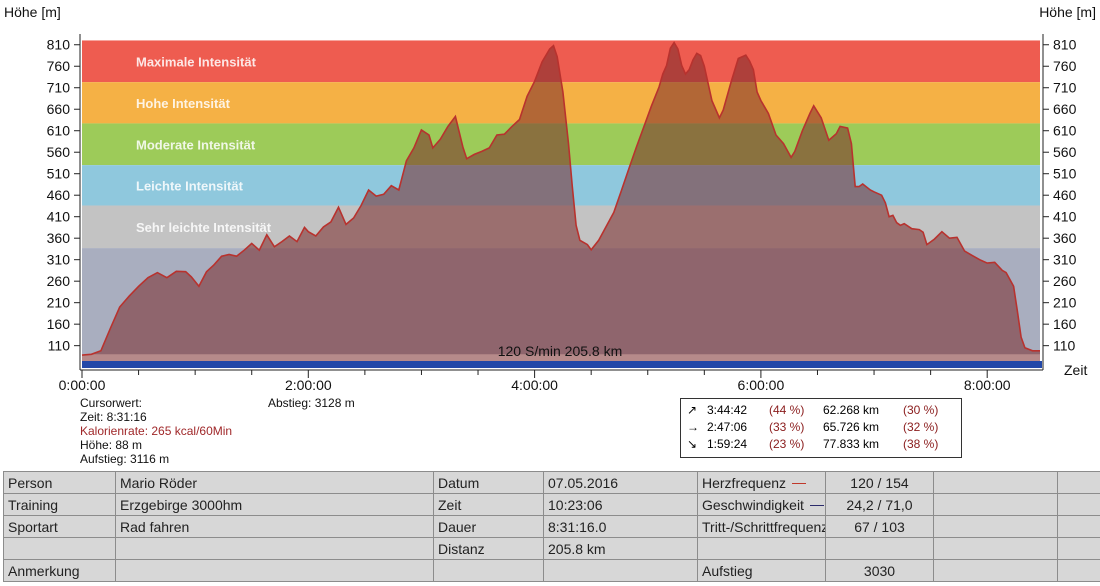 Image resolution: width=1100 pixels, height=586 pixels. What do you see at coordinates (196, 61) in the screenshot?
I see `zone-label: Maximale Intensität` at bounding box center [196, 61].